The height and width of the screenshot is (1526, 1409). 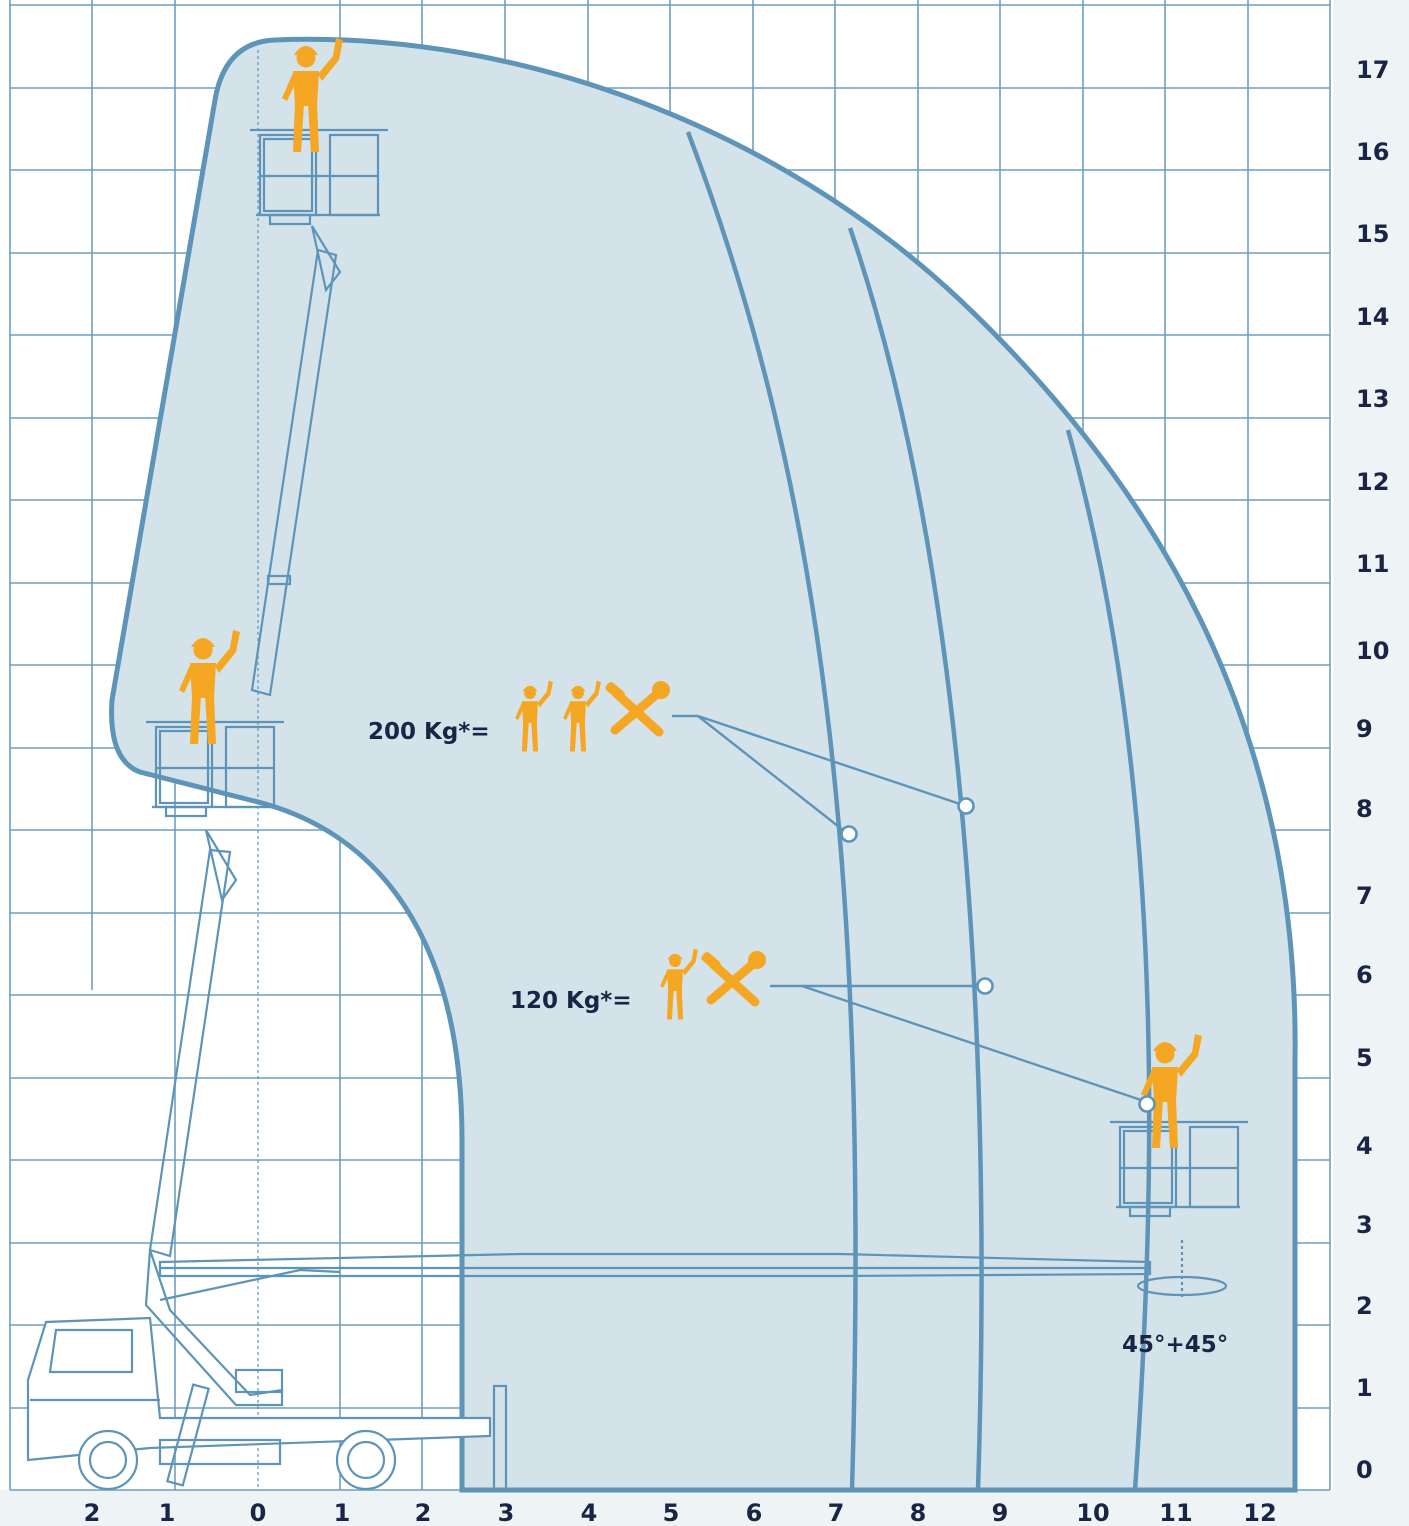 What do you see at coordinates (1364, 1225) in the screenshot?
I see `y-tick-label: 3` at bounding box center [1364, 1225].